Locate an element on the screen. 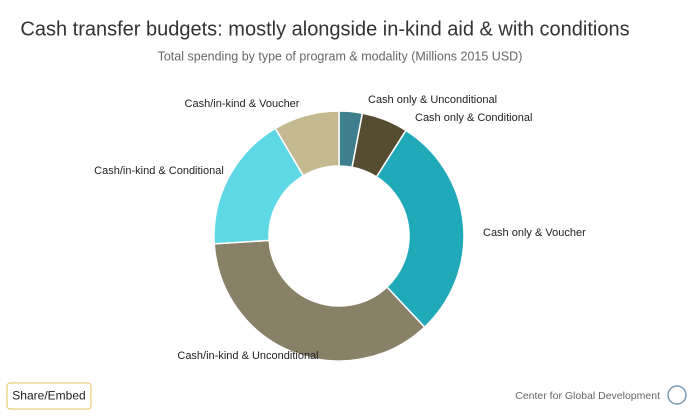 The width and height of the screenshot is (693, 418). share-button-label: Share/Embed is located at coordinates (48, 396).